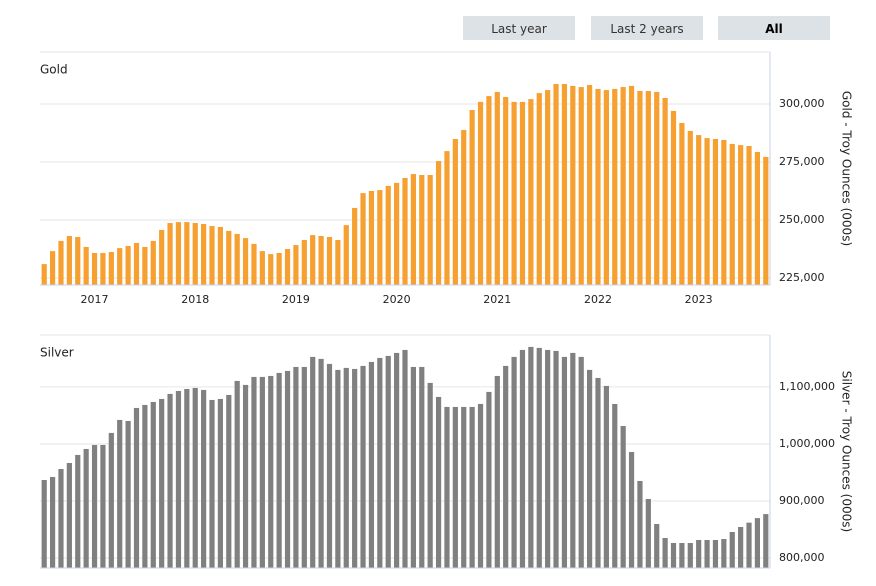  What do you see at coordinates (57, 353) in the screenshot?
I see `chart-title: Silver` at bounding box center [57, 353].